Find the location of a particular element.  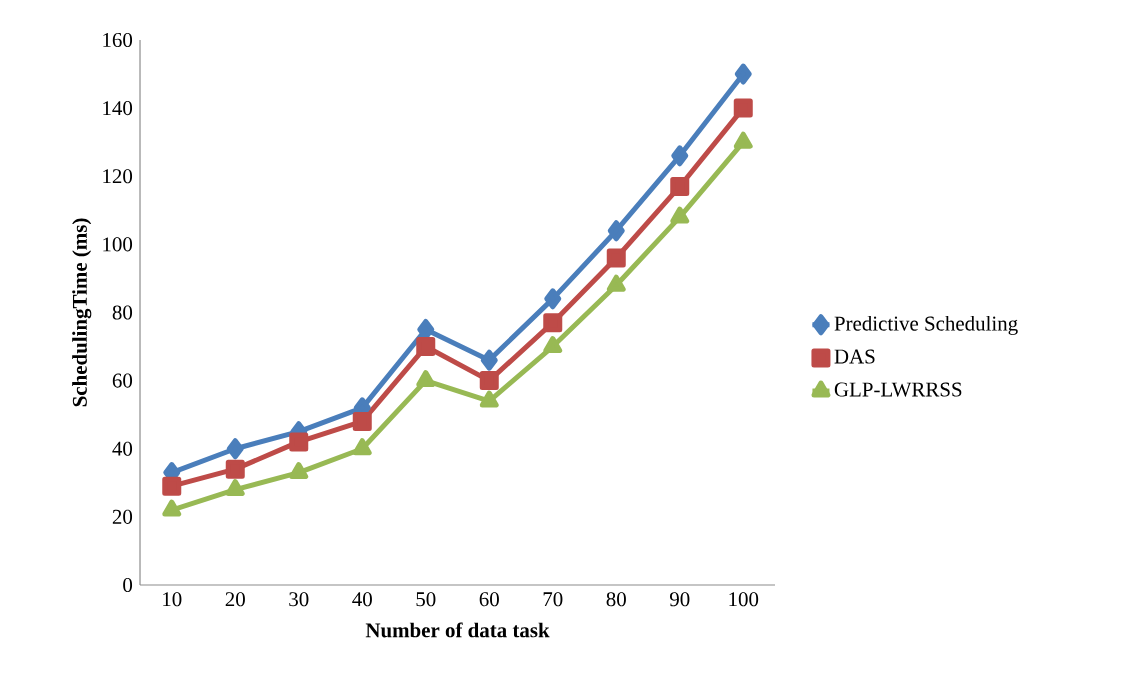

x-tick-label: 40 is located at coordinates (362, 599).